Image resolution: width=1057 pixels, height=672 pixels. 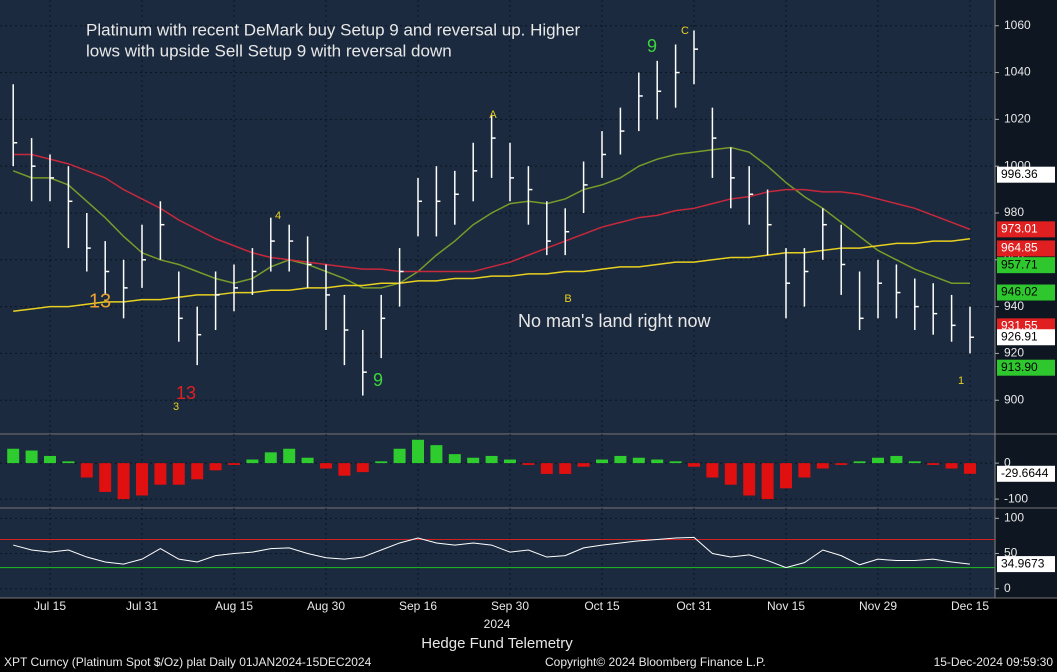 I want to click on setup-label: 3, so click(x=176, y=407).